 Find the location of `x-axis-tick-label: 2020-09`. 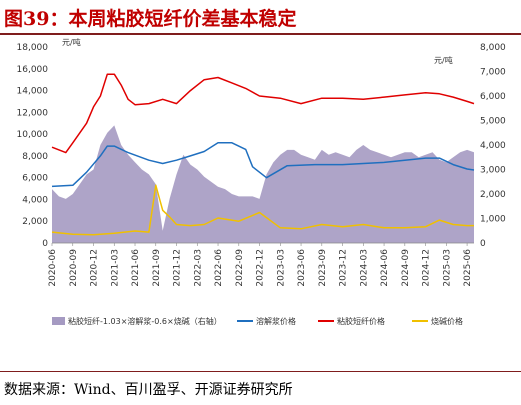

x-axis-tick-label: 2020-09 is located at coordinates (74, 268).